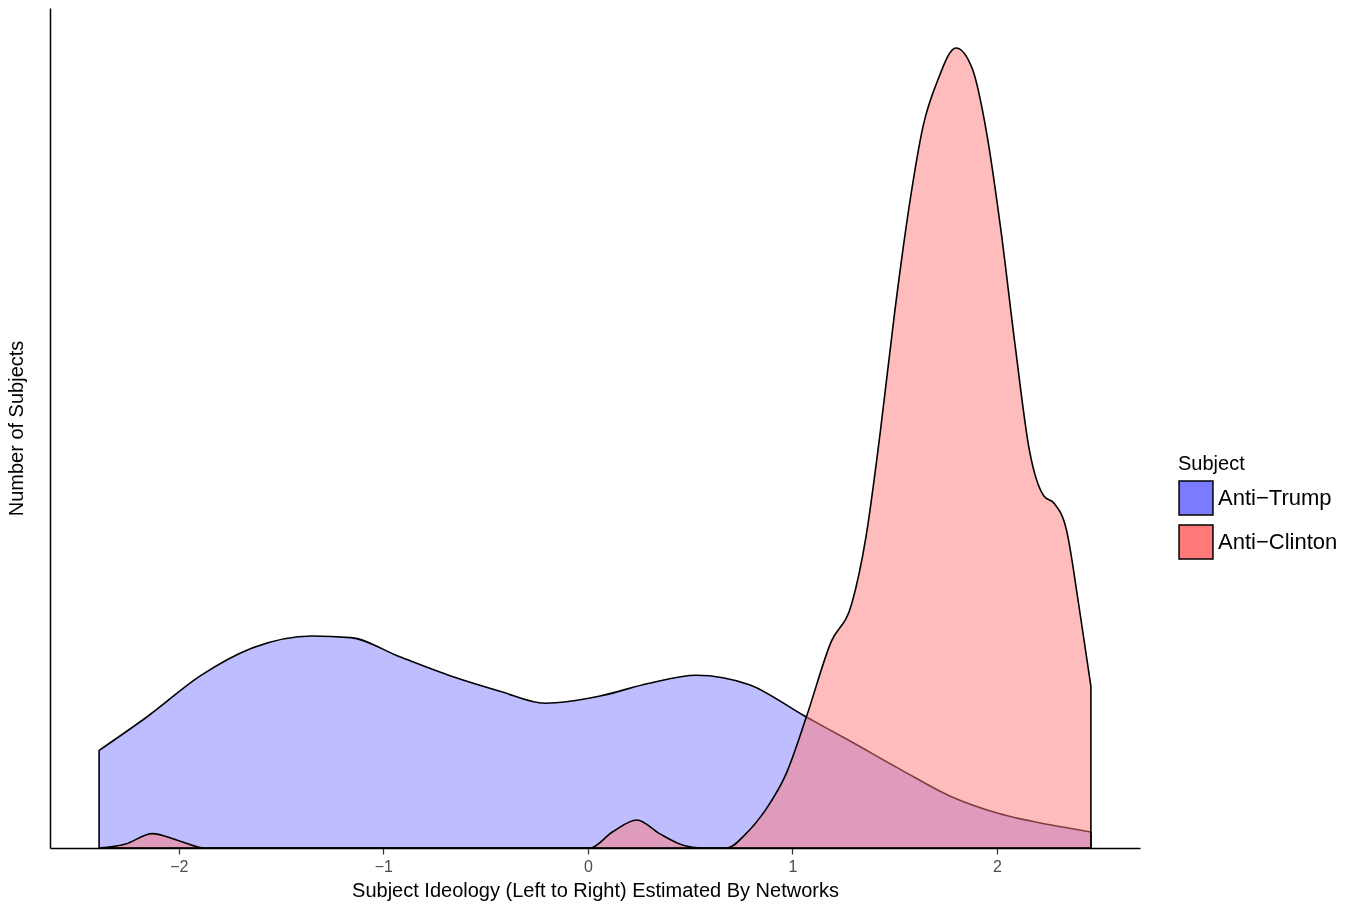 The width and height of the screenshot is (1369, 906). Describe the element at coordinates (1278, 541) in the screenshot. I see `legend-label: Anti−Clinton` at that location.